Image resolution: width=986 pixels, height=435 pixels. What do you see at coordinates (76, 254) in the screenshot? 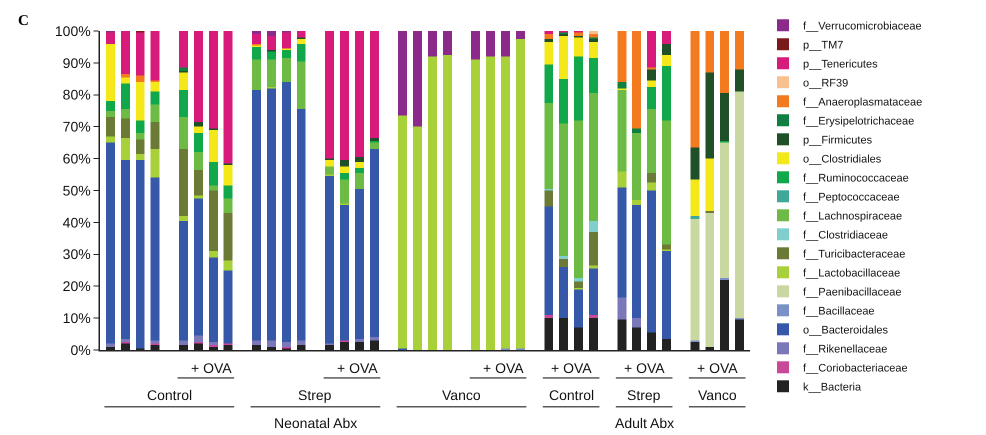
I see `y-tick-label: 30%` at bounding box center [76, 254].